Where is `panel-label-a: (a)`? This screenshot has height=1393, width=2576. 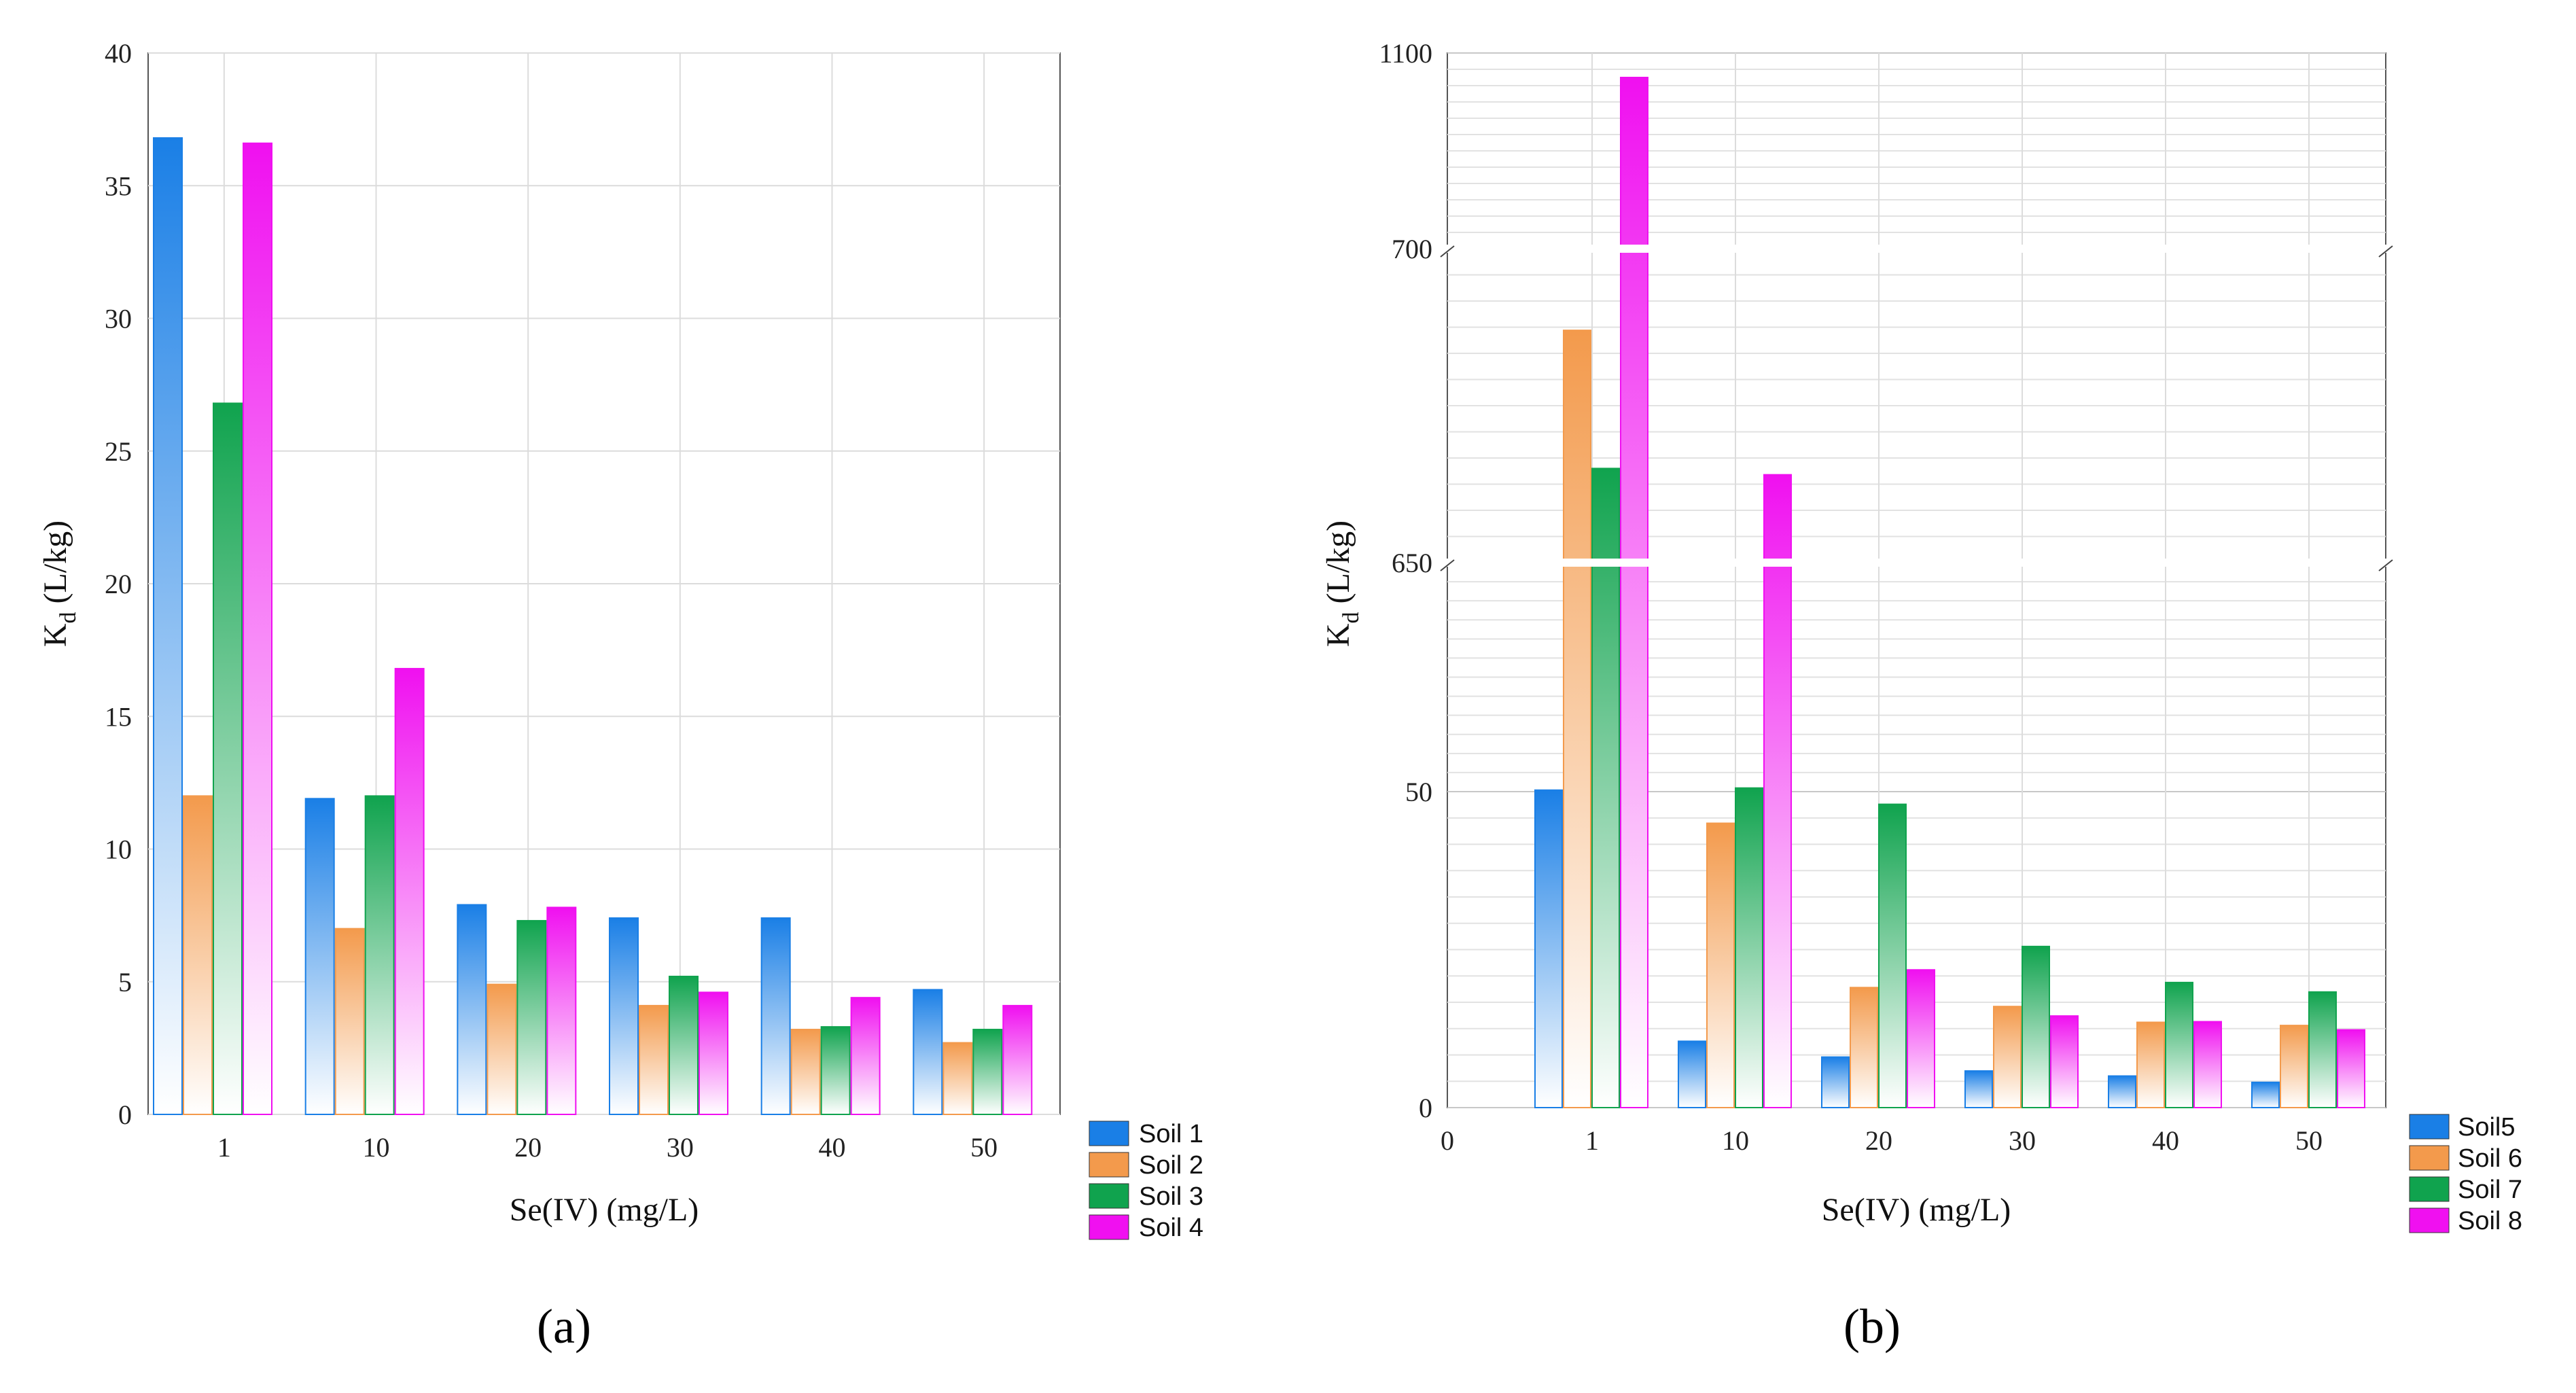
panel-label-a: (a) is located at coordinates (564, 1326).